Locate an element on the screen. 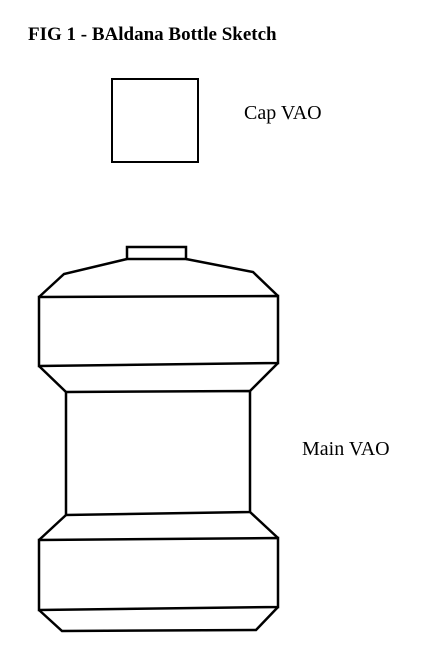 The image size is (424, 672). bottle-upper-band is located at coordinates (158, 331).